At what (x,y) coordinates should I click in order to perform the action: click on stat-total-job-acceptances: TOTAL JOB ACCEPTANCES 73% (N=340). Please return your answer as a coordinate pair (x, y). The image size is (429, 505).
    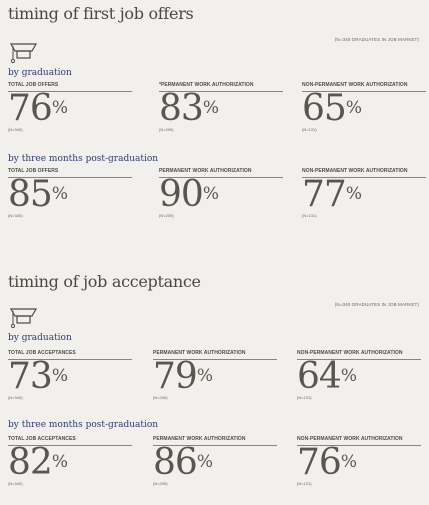
    Looking at the image, I should click on (70, 375).